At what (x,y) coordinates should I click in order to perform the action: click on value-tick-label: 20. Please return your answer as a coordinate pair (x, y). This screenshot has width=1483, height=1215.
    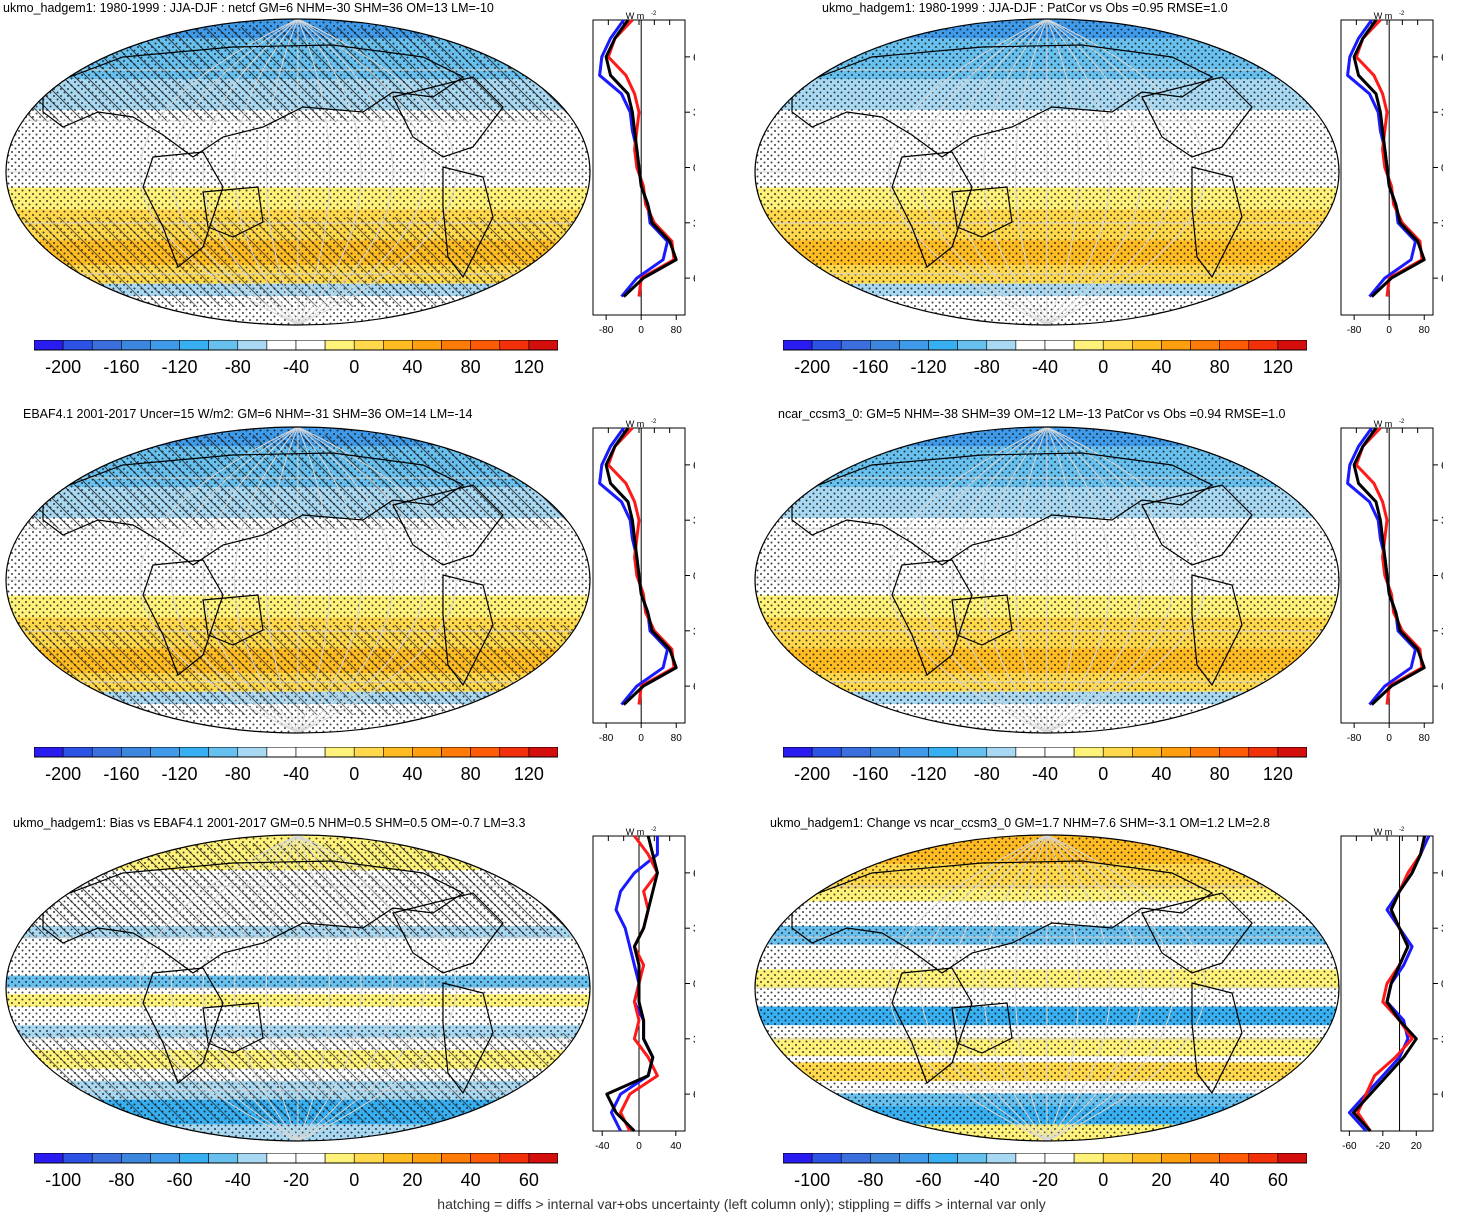
    Looking at the image, I should click on (1417, 1146).